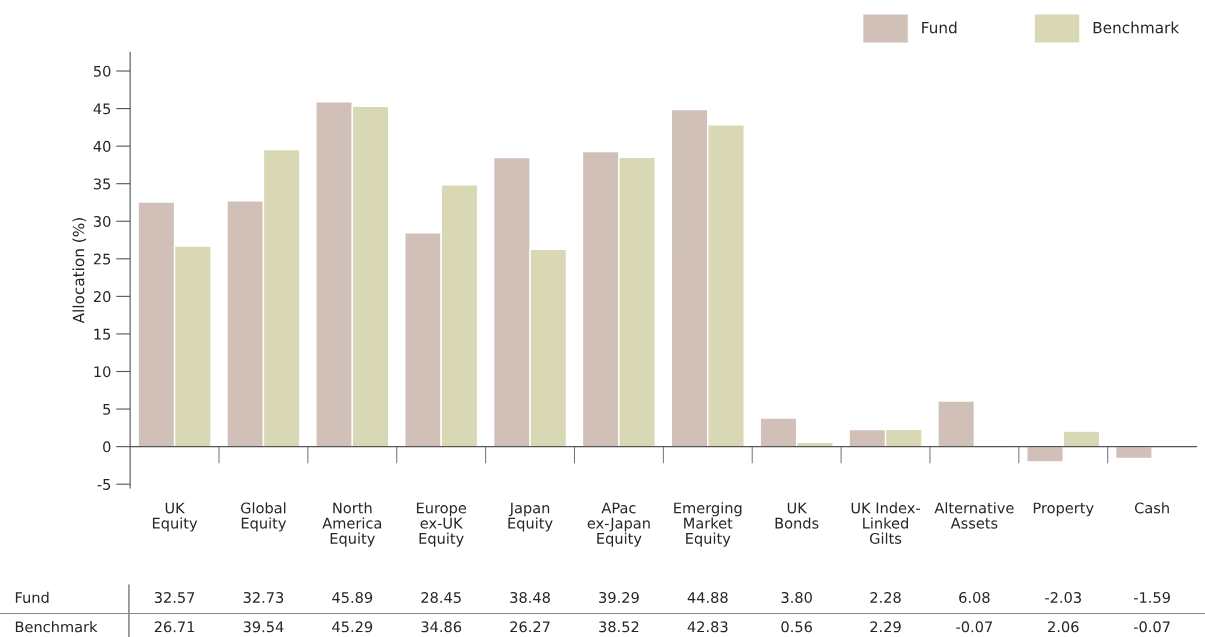 The height and width of the screenshot is (637, 1205). Describe the element at coordinates (530, 627) in the screenshot. I see `data-label: 26.27` at that location.